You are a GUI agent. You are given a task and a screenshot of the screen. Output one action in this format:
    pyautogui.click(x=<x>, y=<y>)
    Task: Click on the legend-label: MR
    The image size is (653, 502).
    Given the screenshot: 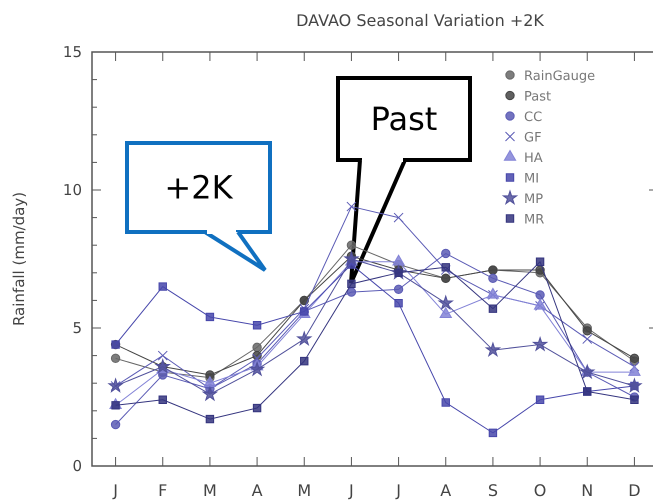 What is the action you would take?
    pyautogui.click(x=534, y=220)
    